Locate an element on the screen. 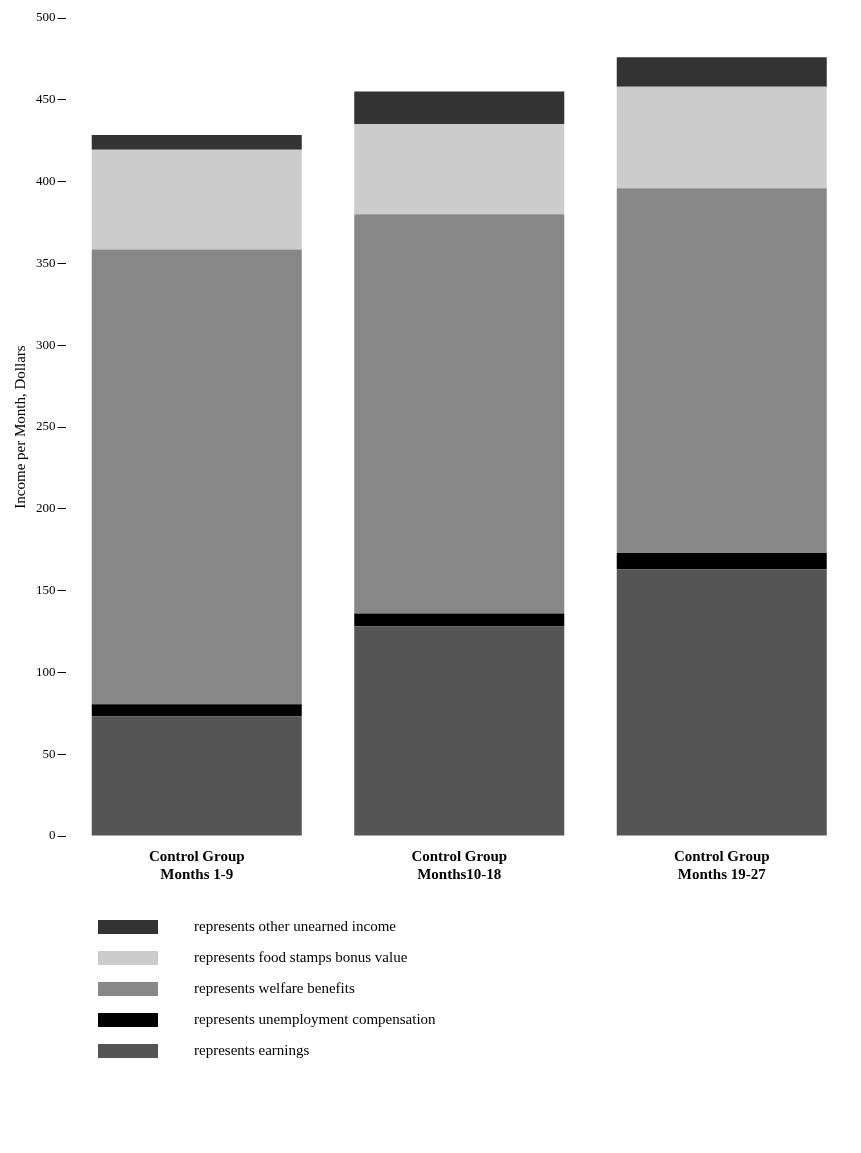 This screenshot has height=1153, width=861. legend-label: represents other unearned income is located at coordinates (295, 926).